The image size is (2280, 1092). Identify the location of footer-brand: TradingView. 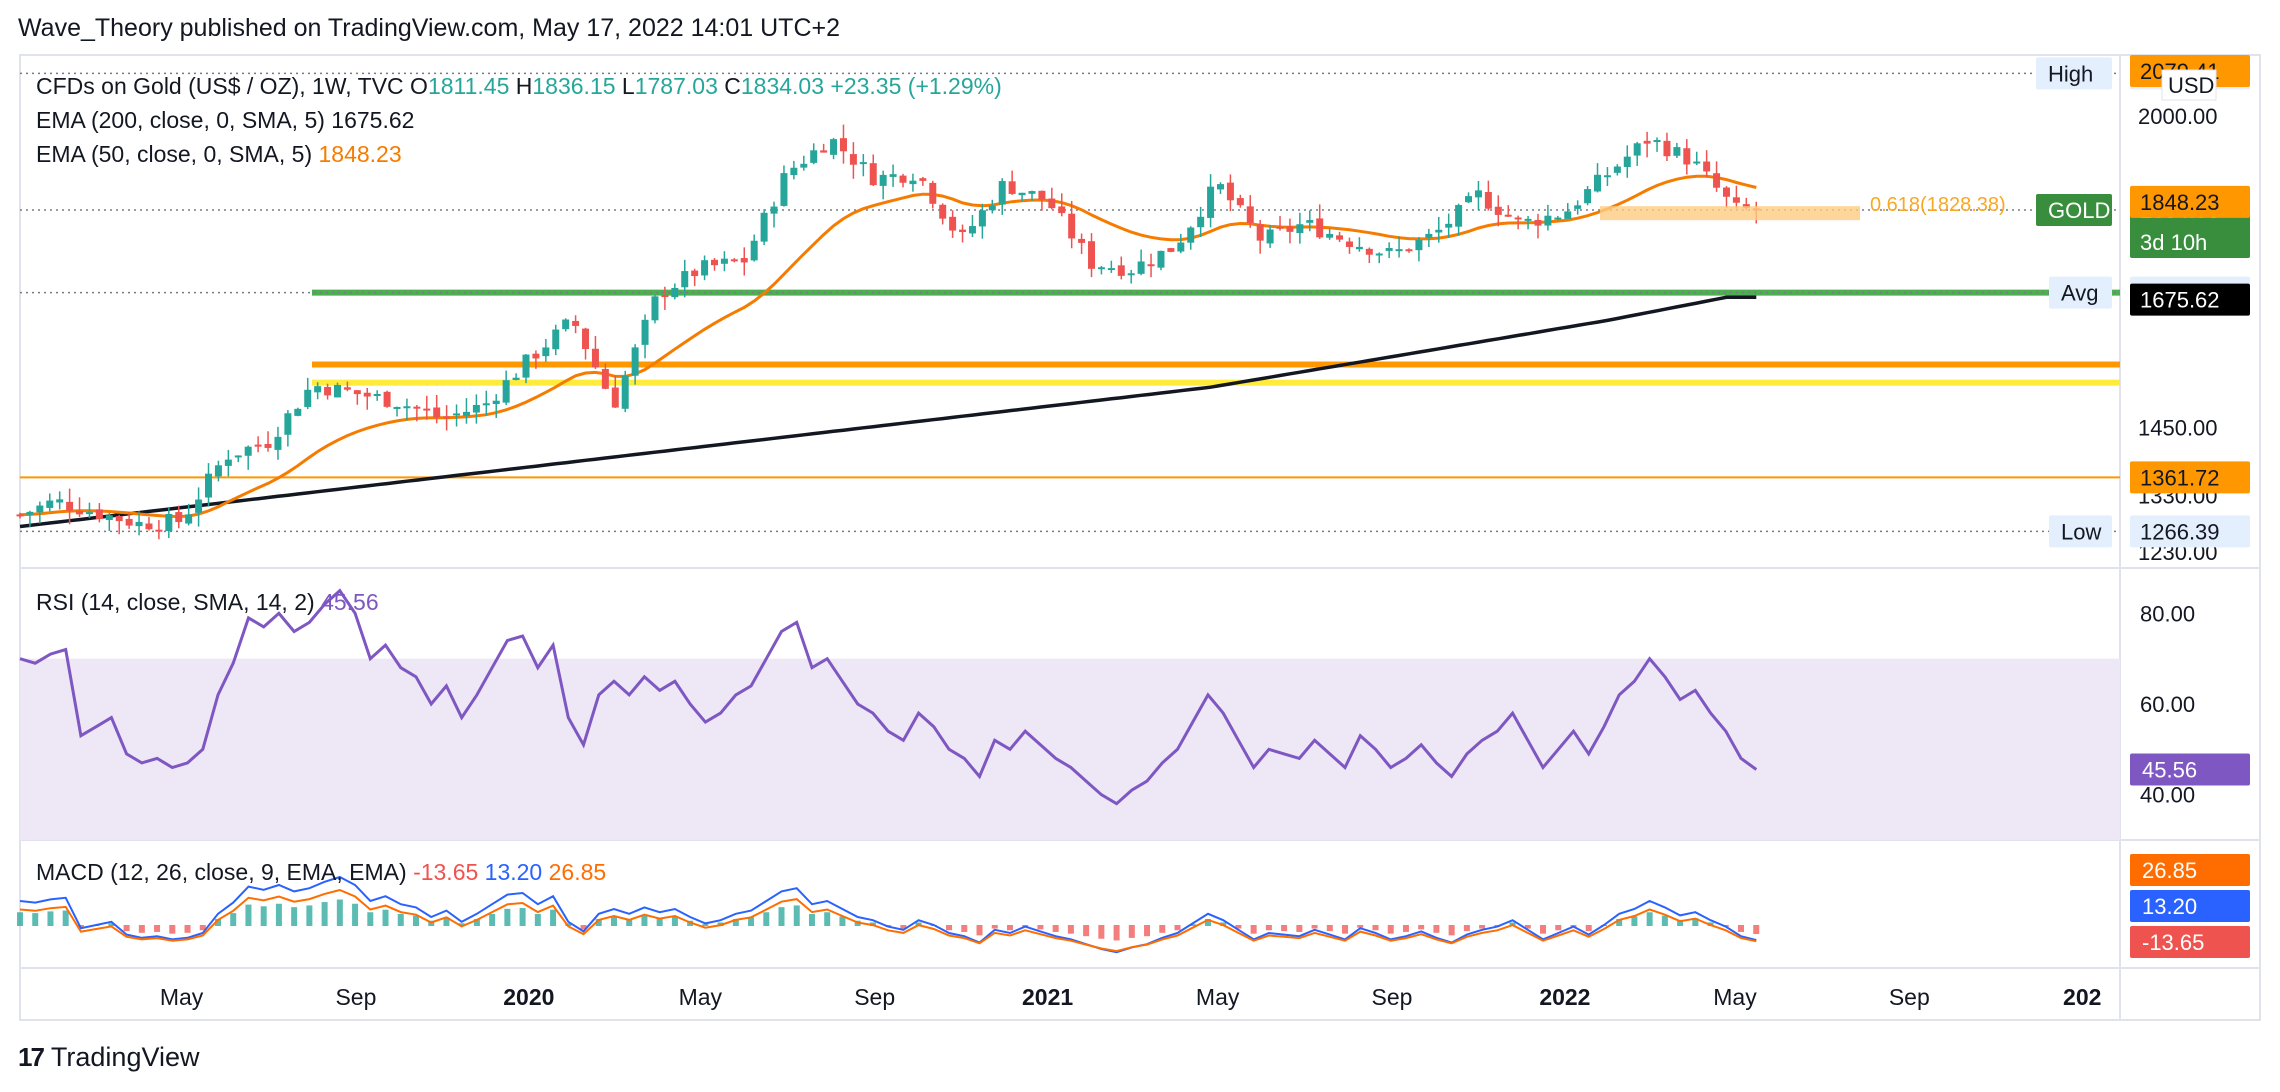
(125, 1057).